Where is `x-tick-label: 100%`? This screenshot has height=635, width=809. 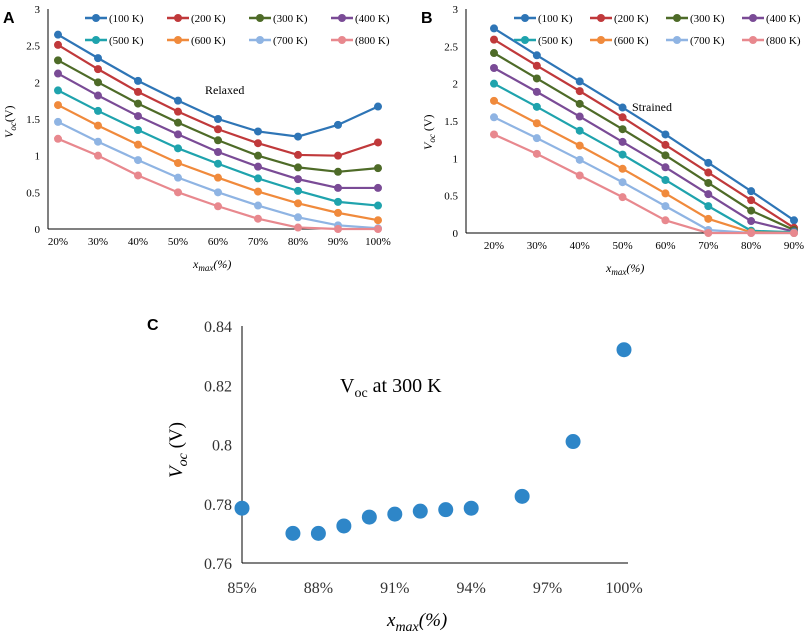 x-tick-label: 100% is located at coordinates (378, 242).